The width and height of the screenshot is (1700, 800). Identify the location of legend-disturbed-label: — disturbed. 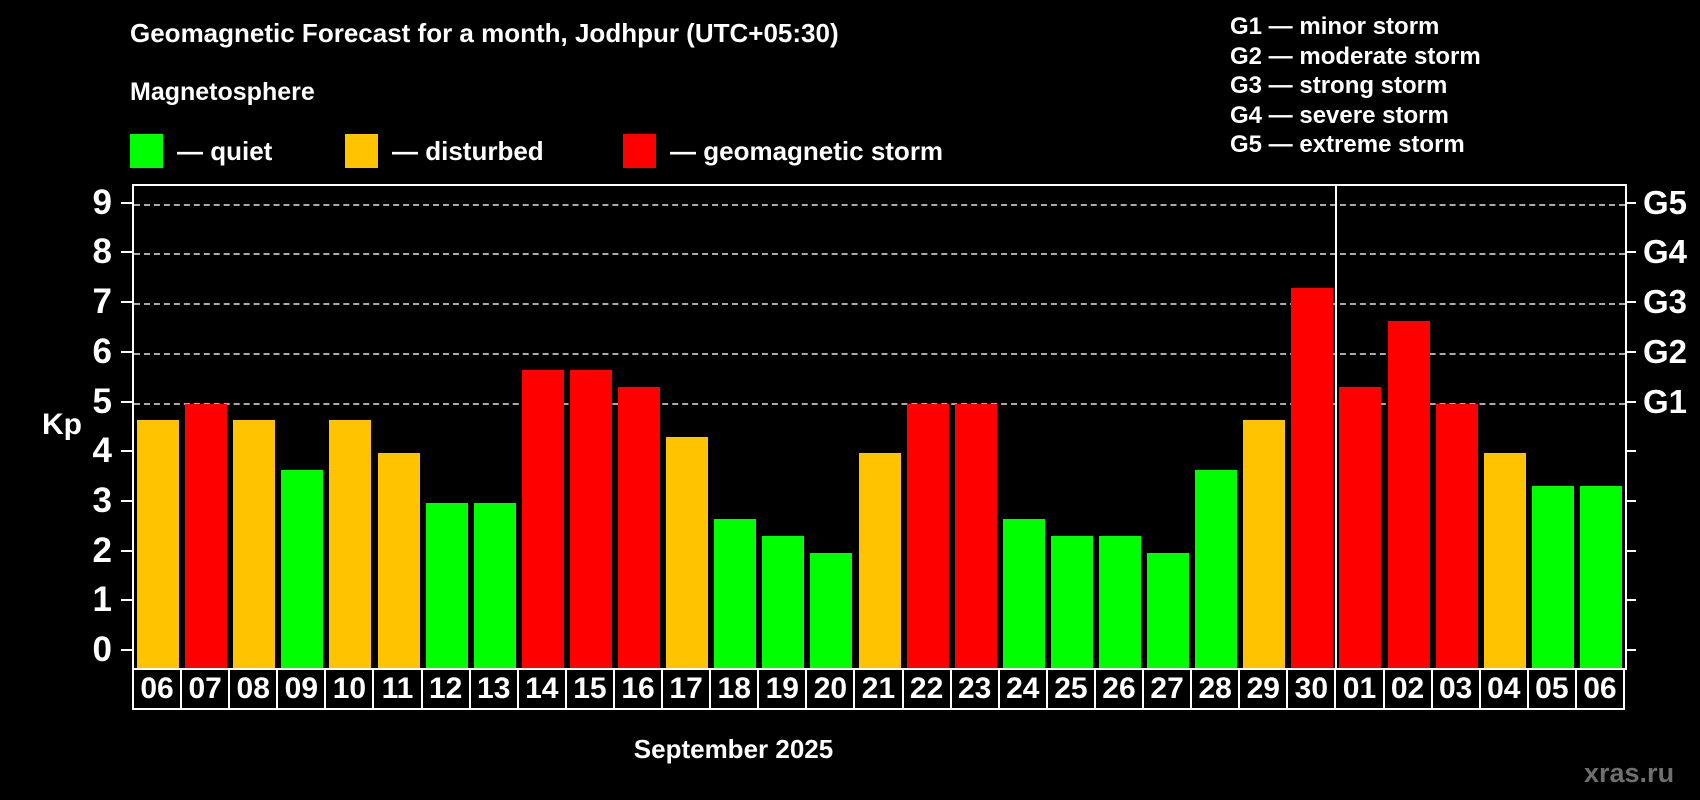
(468, 150).